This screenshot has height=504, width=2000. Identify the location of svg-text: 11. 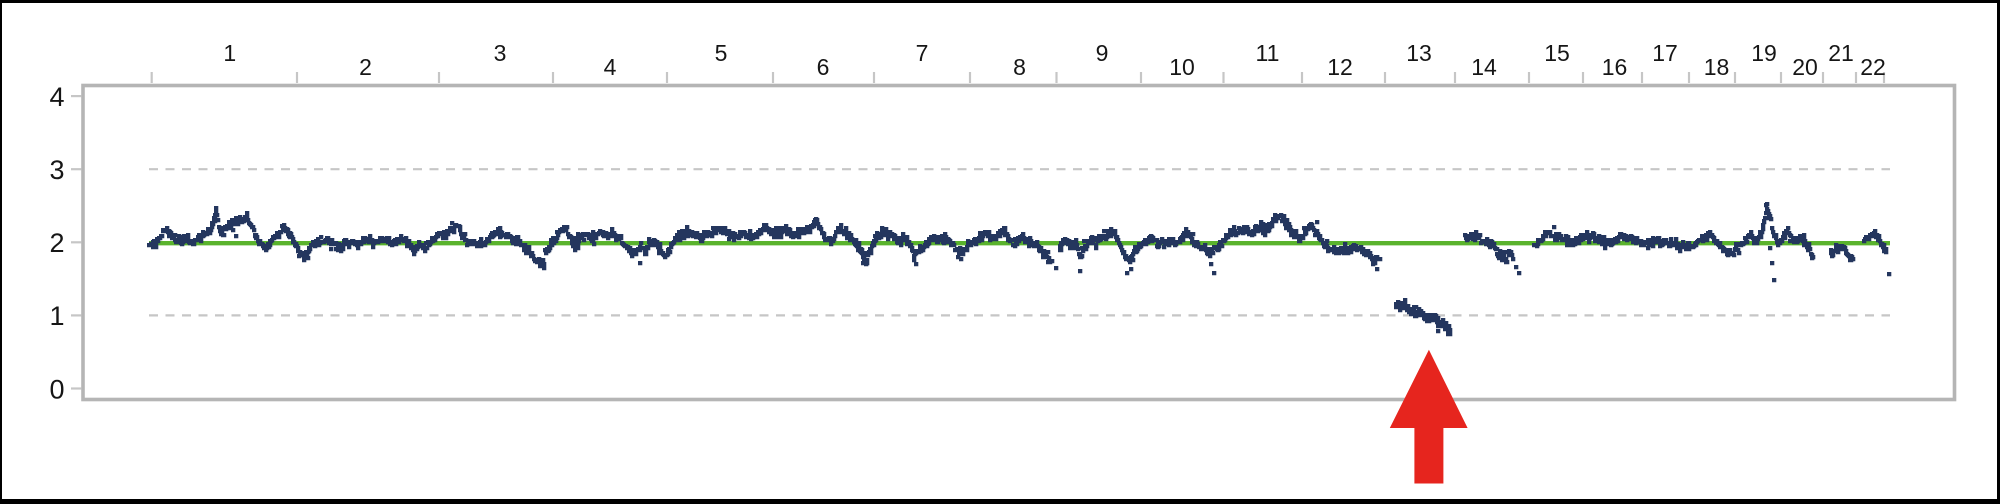
(1268, 53).